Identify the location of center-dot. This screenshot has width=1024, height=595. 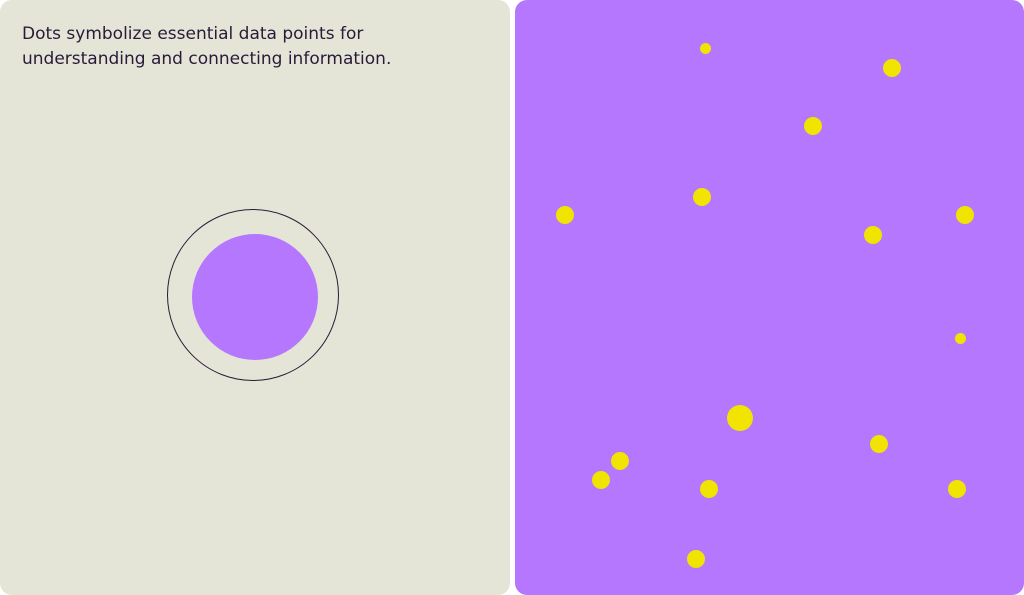
(255, 297).